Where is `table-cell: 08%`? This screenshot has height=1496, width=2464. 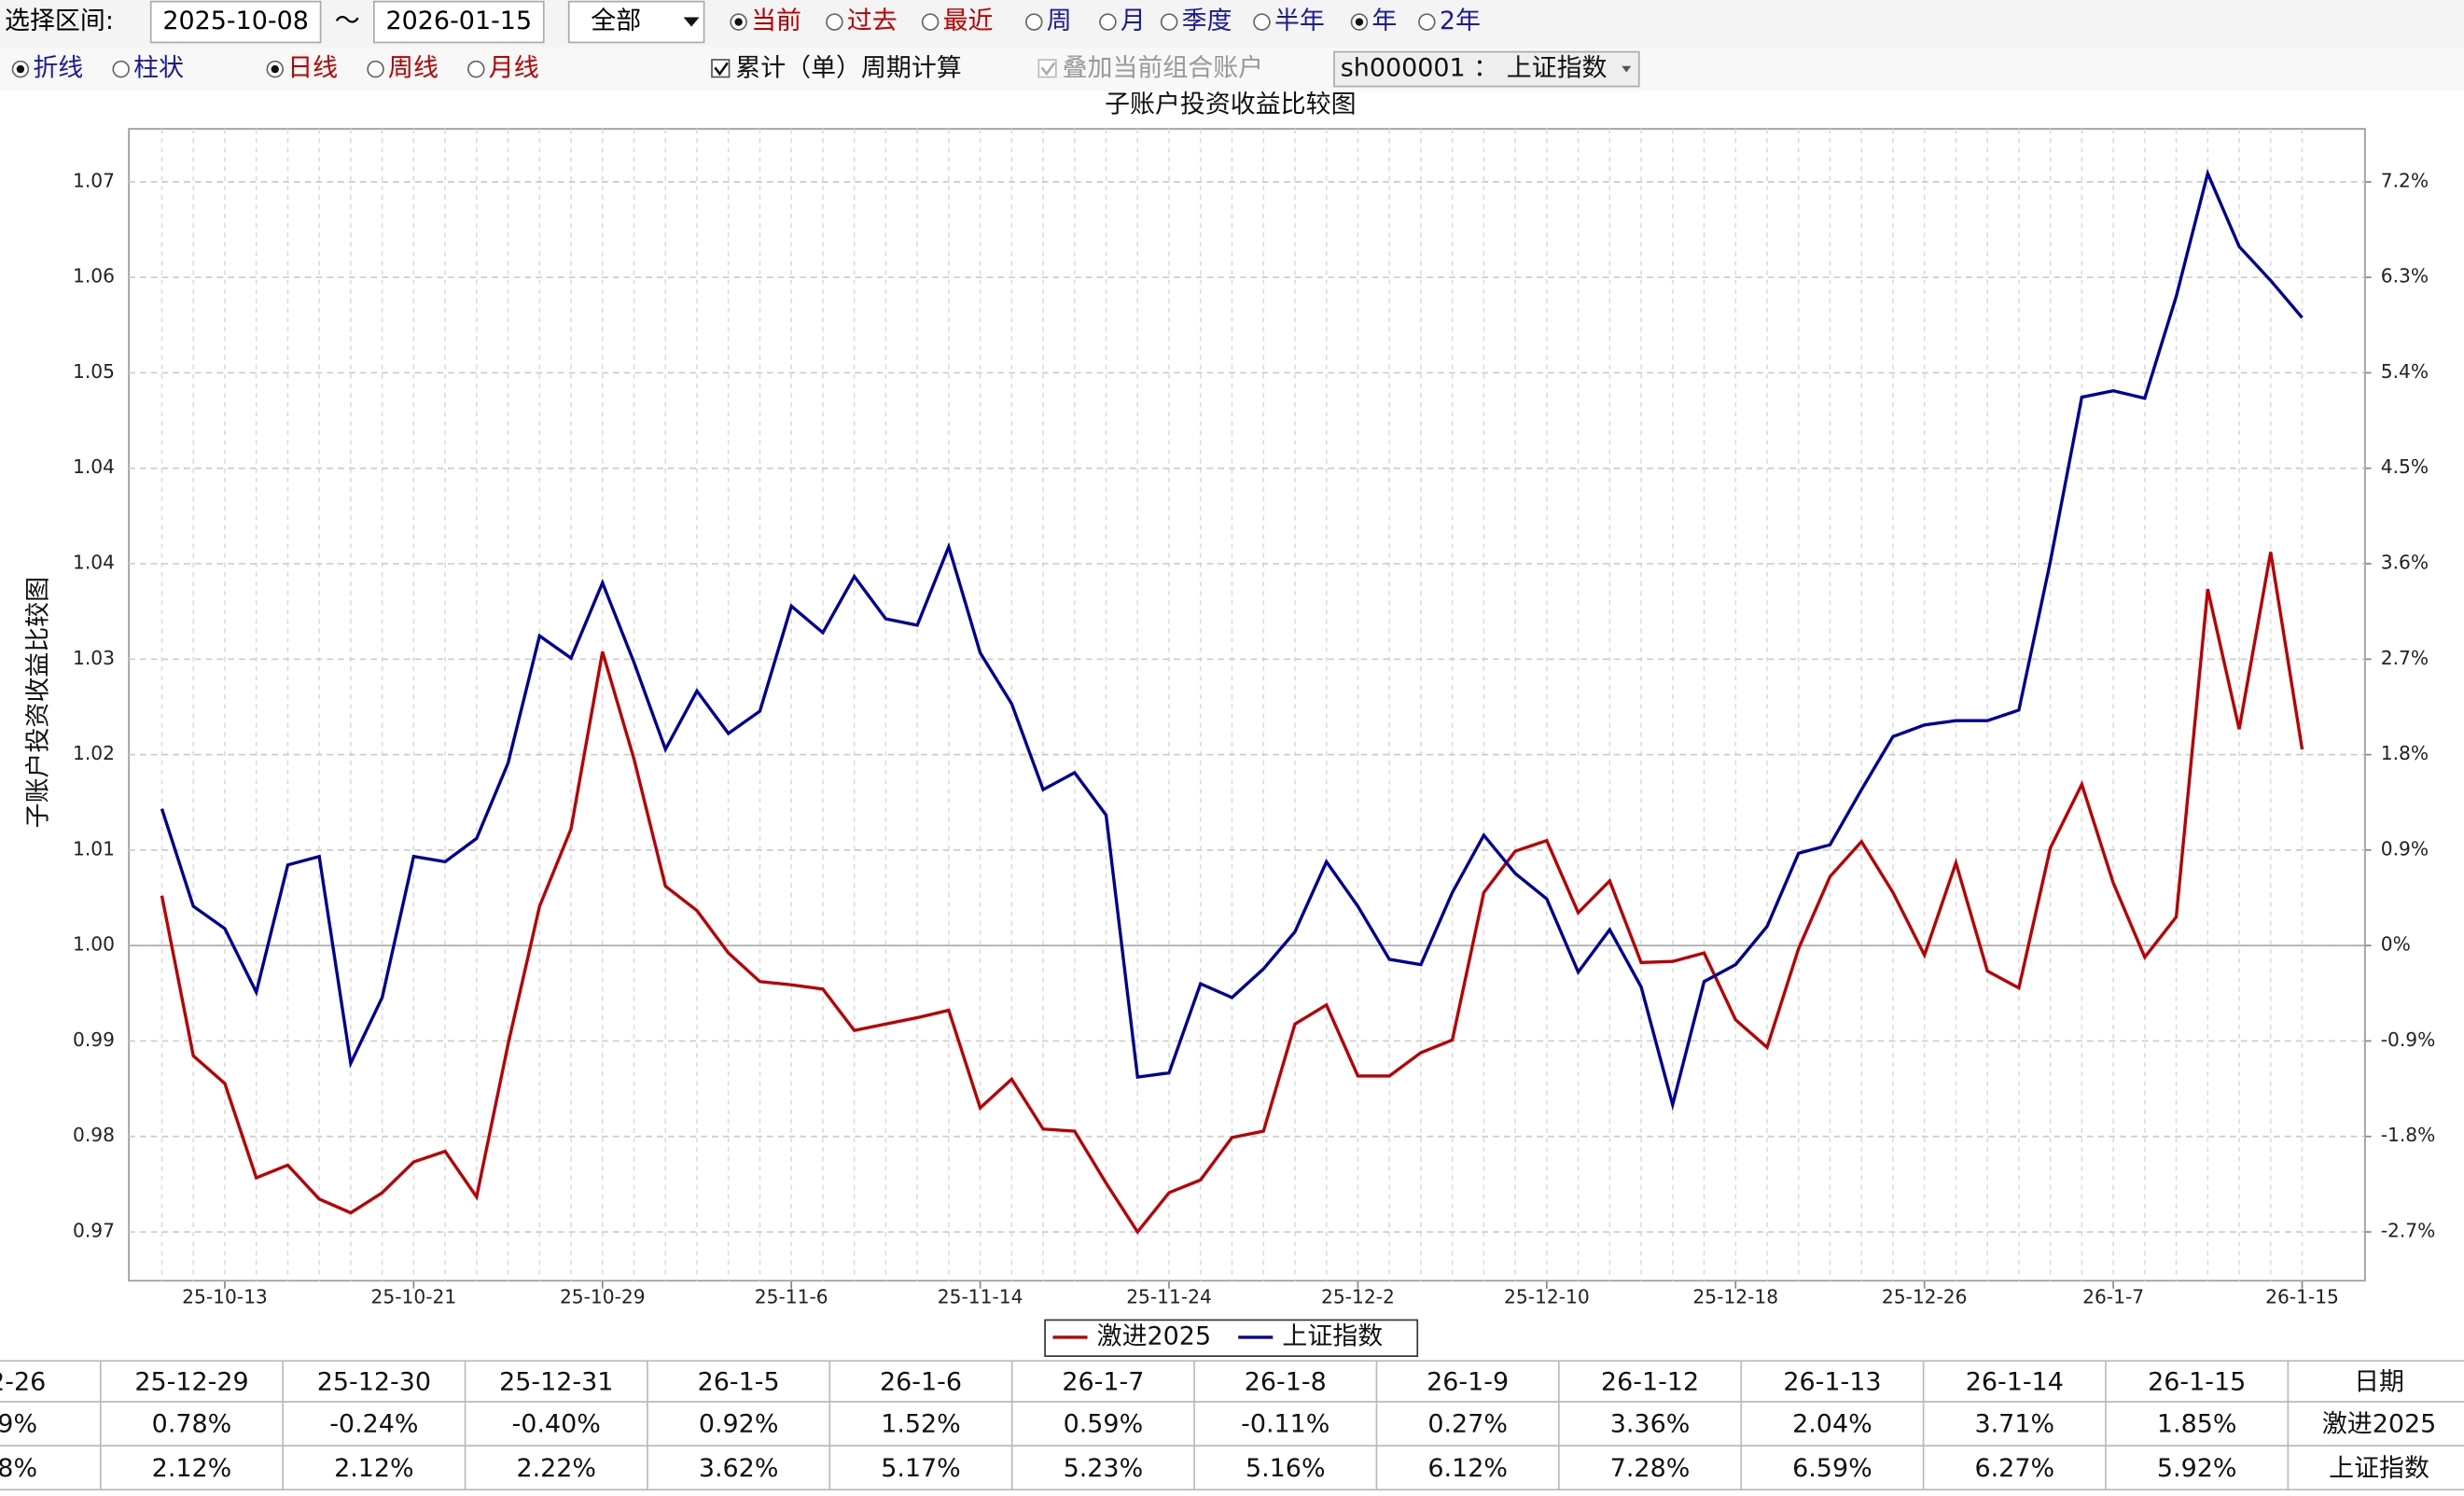
table-cell: 08% is located at coordinates (18, 1468).